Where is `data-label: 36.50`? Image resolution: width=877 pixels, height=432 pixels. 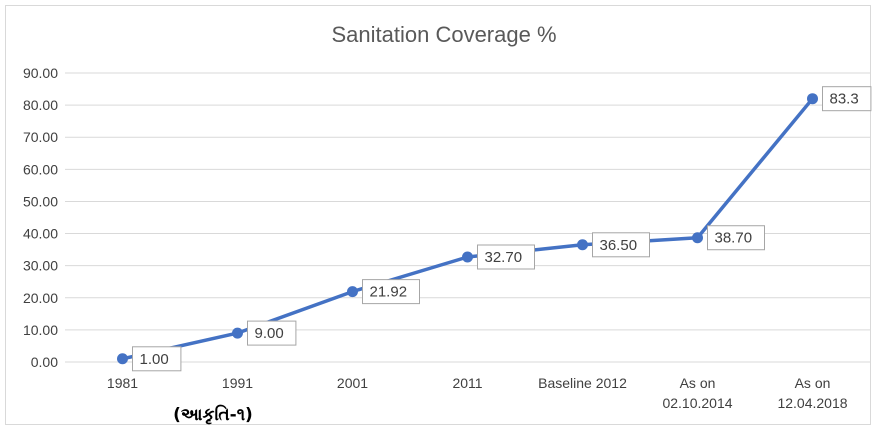 data-label: 36.50 is located at coordinates (619, 245).